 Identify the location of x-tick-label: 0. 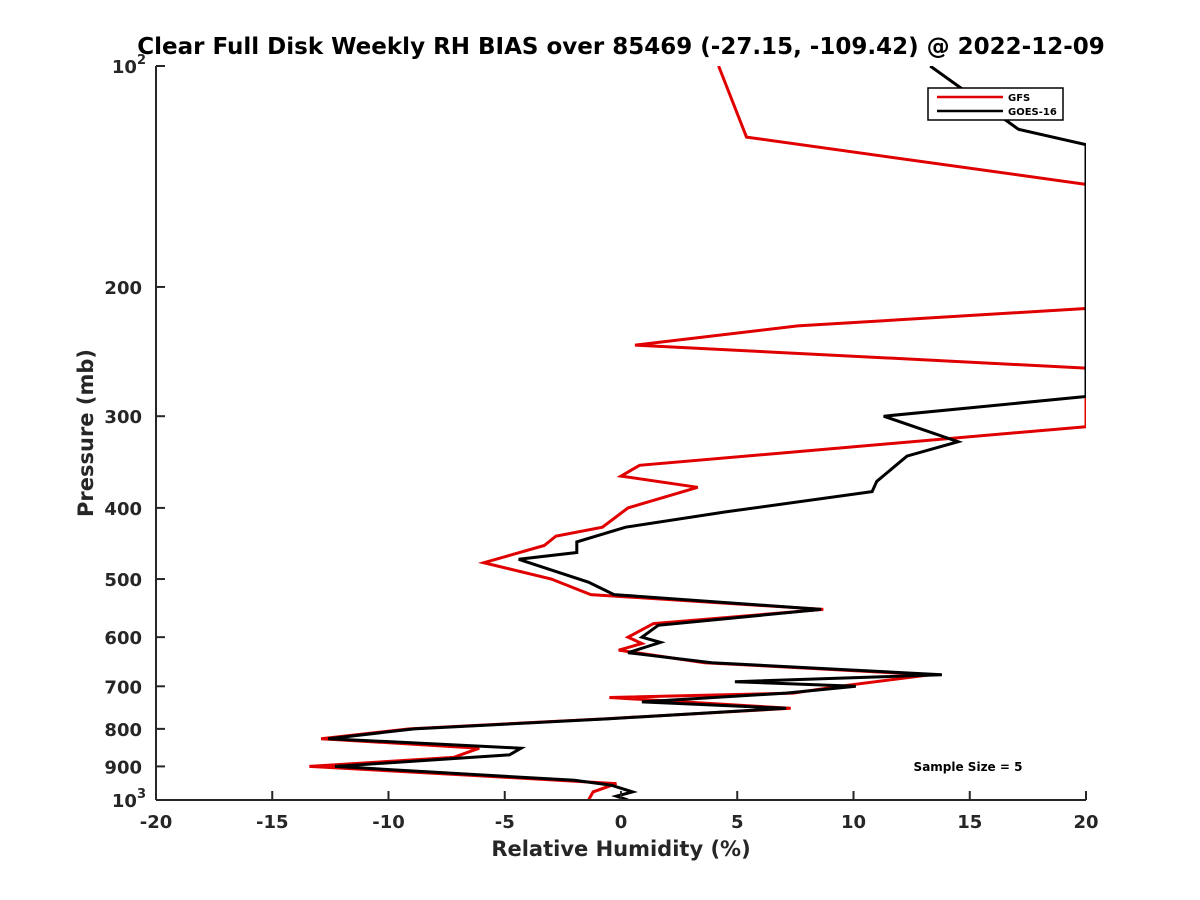
(621, 822).